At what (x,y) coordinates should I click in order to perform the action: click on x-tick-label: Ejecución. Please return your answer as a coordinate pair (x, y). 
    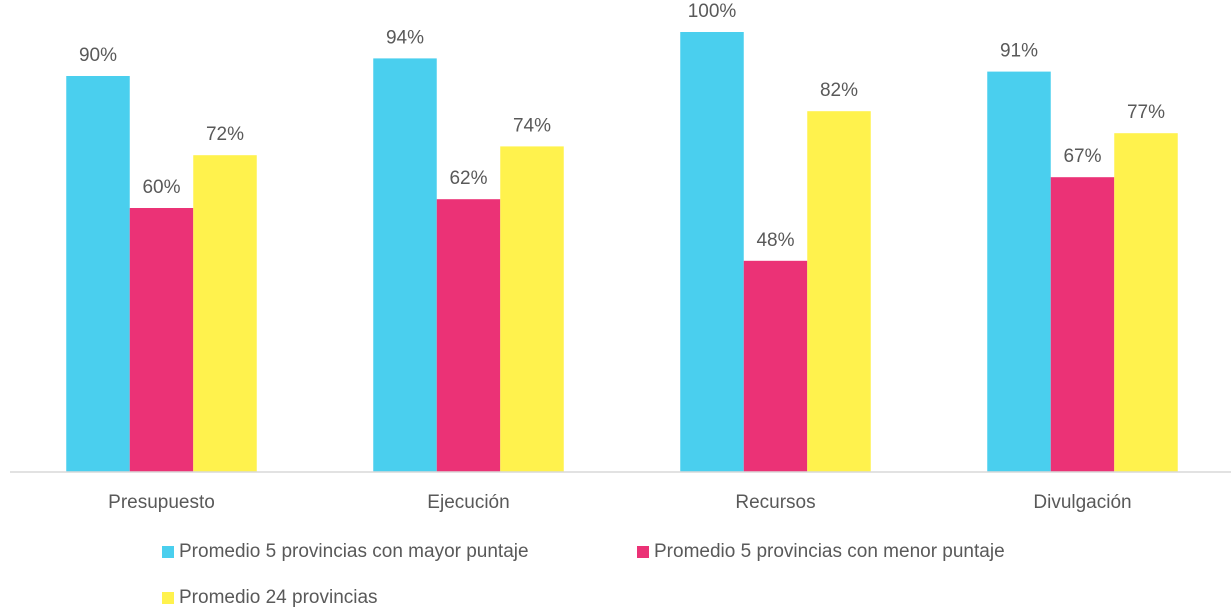
    Looking at the image, I should click on (468, 502).